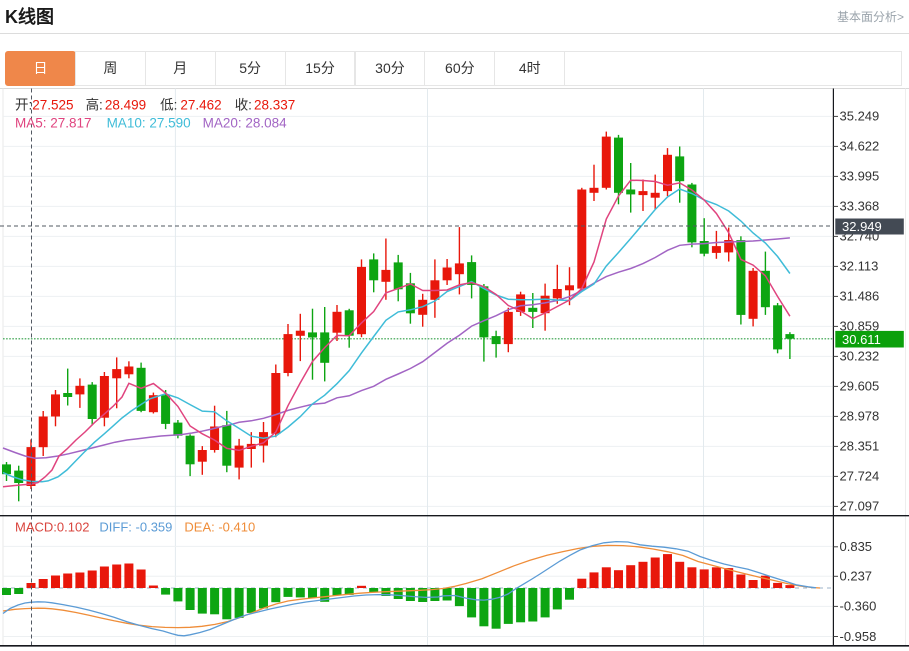  What do you see at coordinates (859, 266) in the screenshot?
I see `svg-text: 32.113` at bounding box center [859, 266].